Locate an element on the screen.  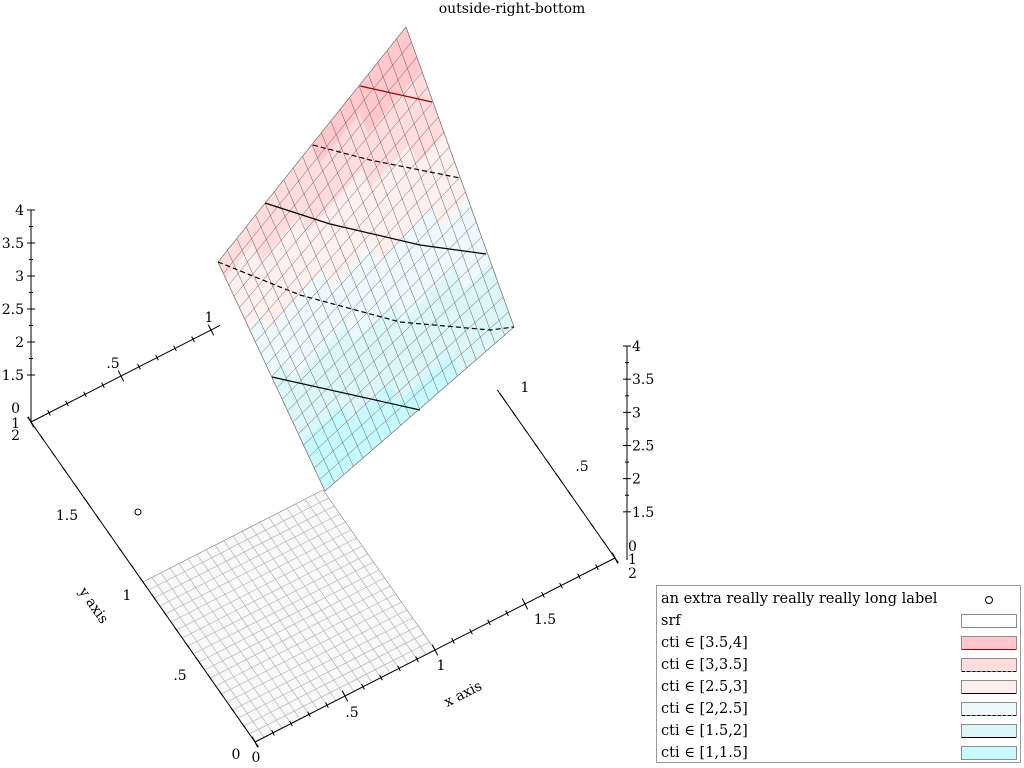
x-axis-title: x axis is located at coordinates (463, 694).